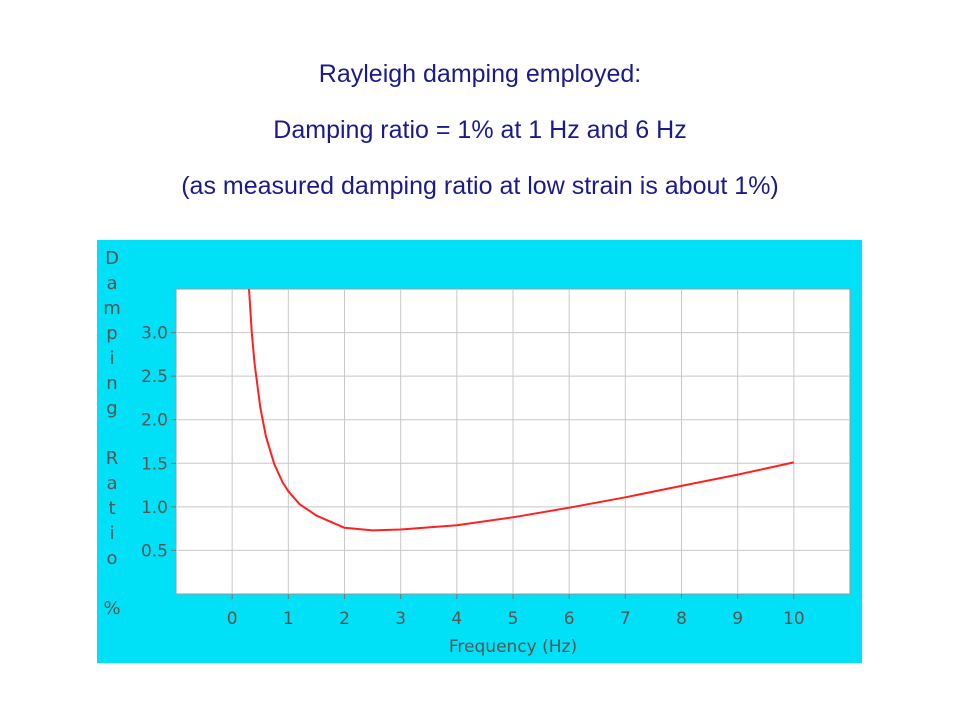 The image size is (960, 720). I want to click on y-tick-label: 2.0, so click(154, 421).